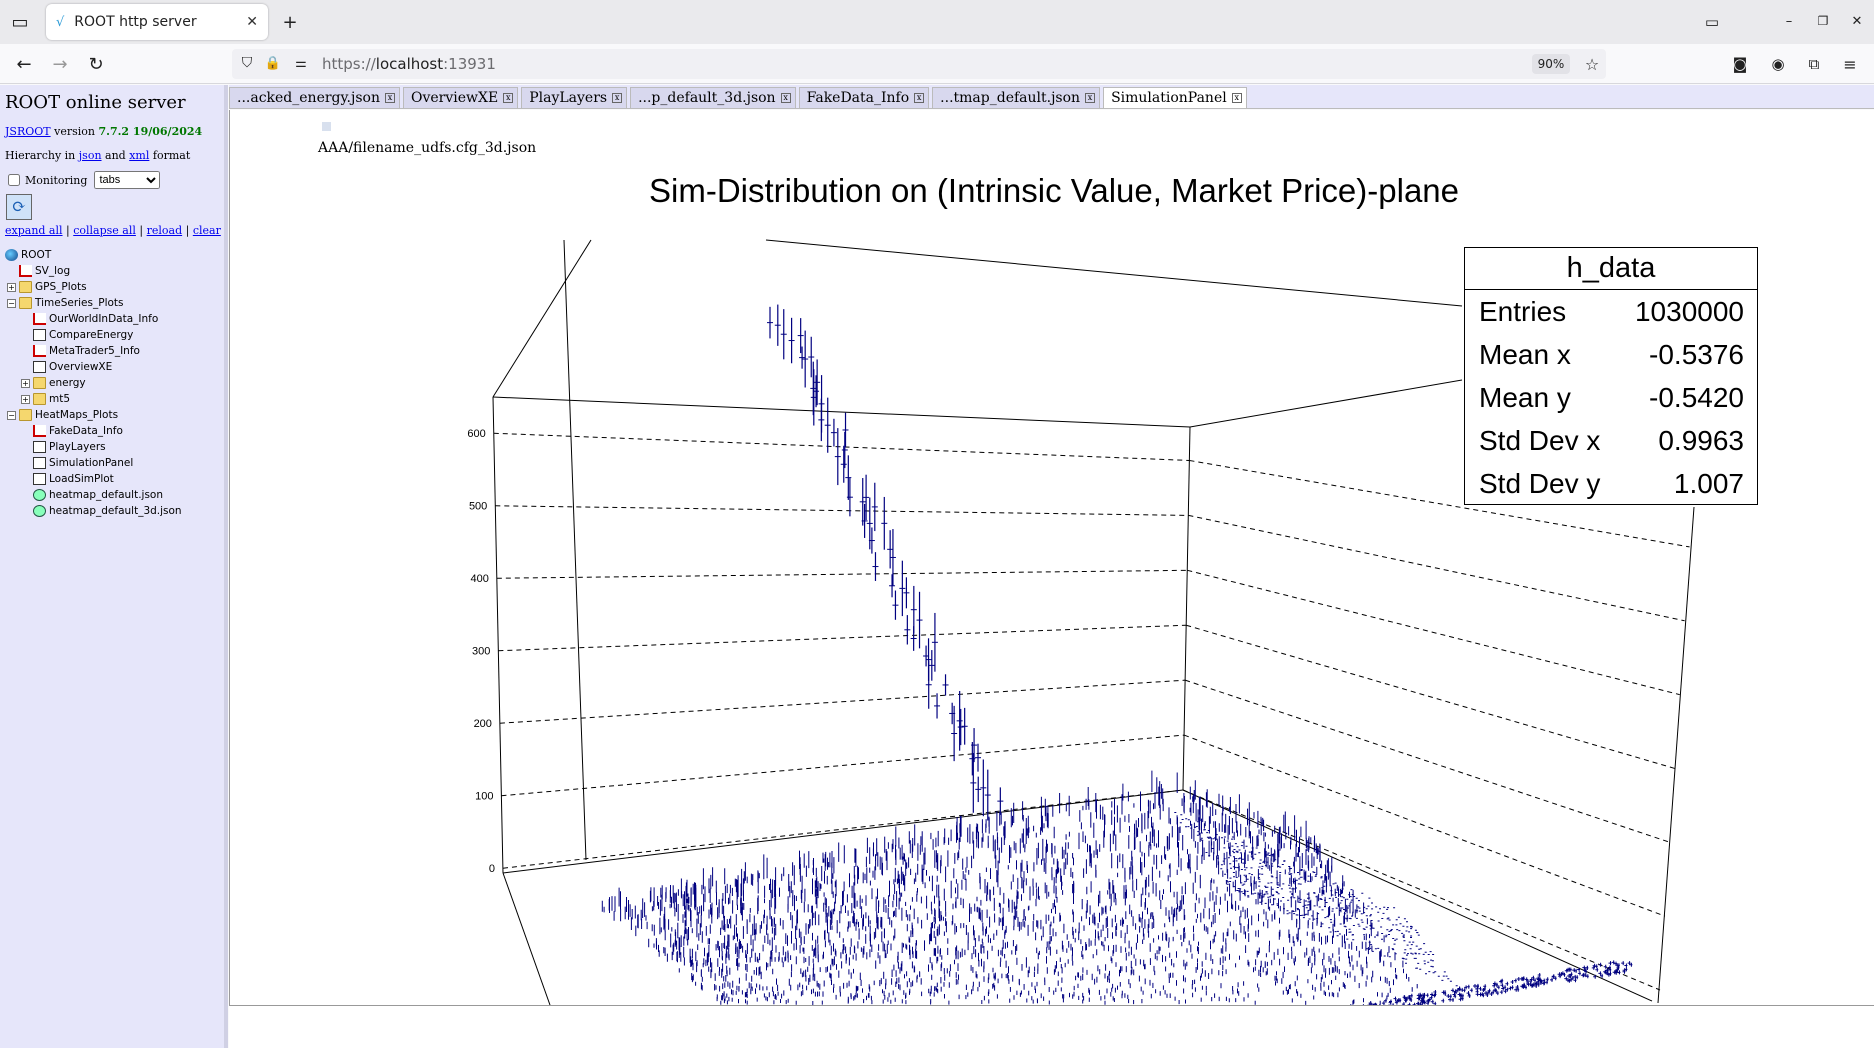 The width and height of the screenshot is (1874, 1048). I want to click on stats-row-value: 1.007, so click(1708, 483).